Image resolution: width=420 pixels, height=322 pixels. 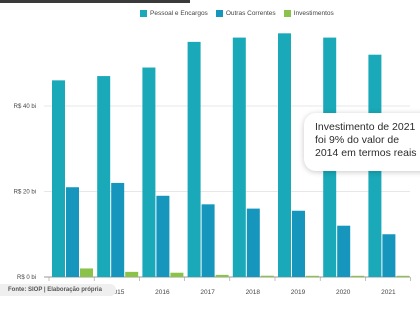 I want to click on top-decoration, so click(x=100, y=3).